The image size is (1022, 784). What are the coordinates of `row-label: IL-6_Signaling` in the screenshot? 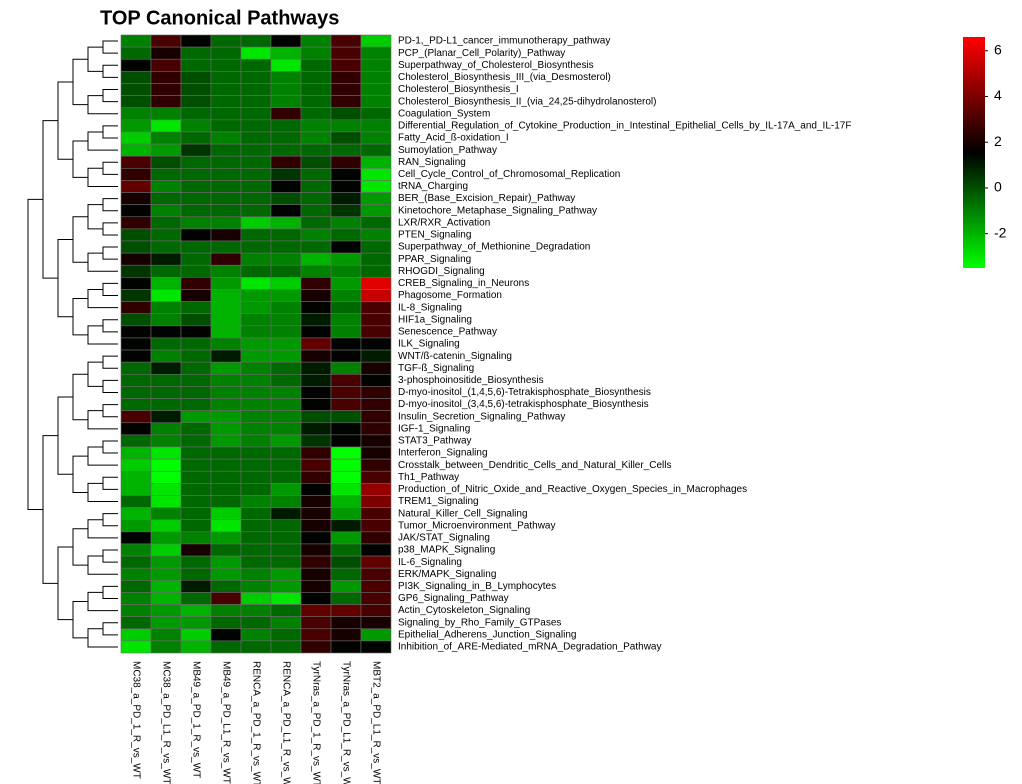 It's located at (430, 562).